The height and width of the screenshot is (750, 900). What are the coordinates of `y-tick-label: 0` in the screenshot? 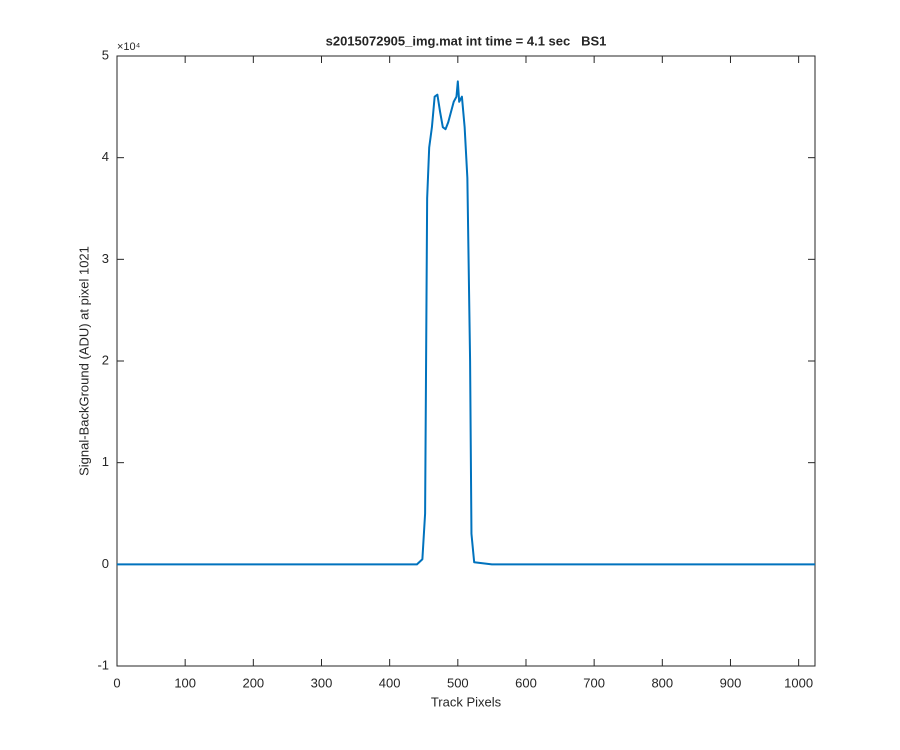 It's located at (105, 563).